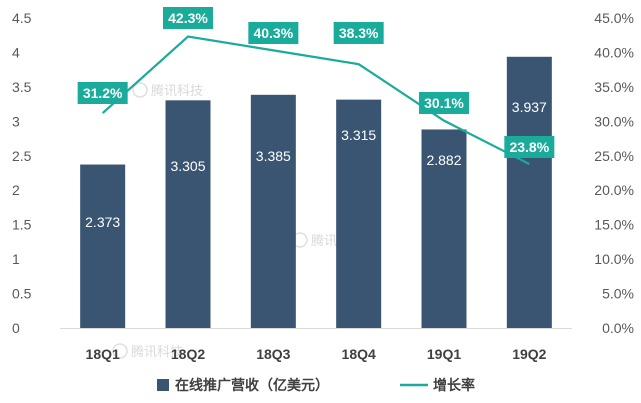 This screenshot has height=403, width=641. I want to click on left-axis-ticks: 0 0.5 1 1.5 2 2.5 3 3.5 4 4.5, so click(22, 173).